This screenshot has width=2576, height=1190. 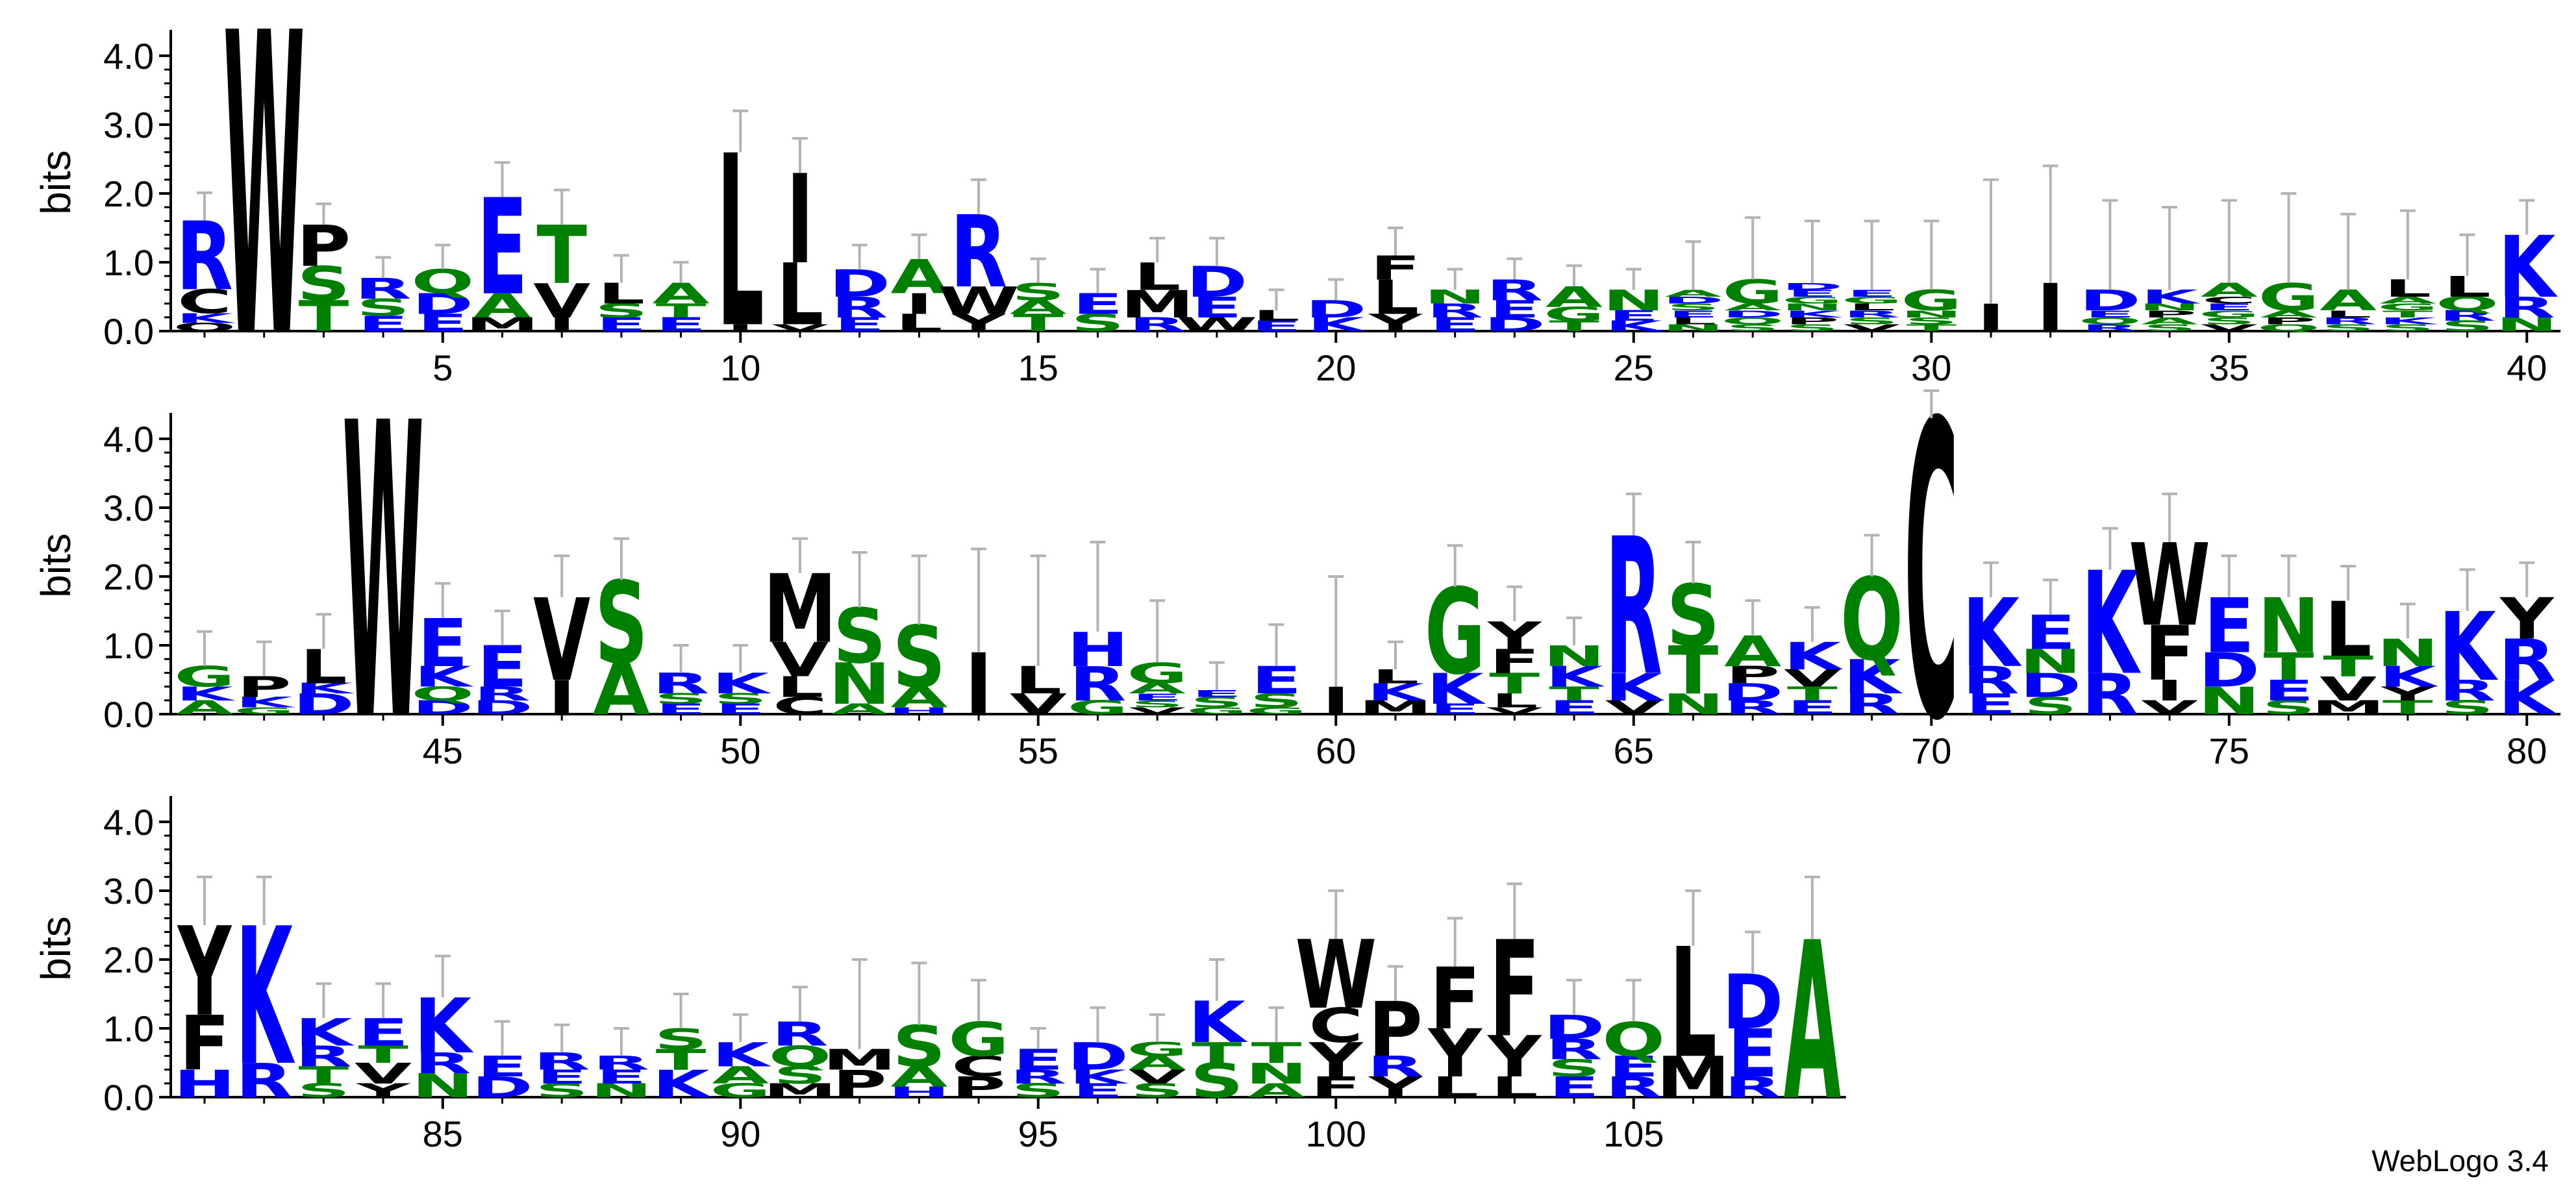 What do you see at coordinates (740, 368) in the screenshot?
I see `x-tick-label: 10` at bounding box center [740, 368].